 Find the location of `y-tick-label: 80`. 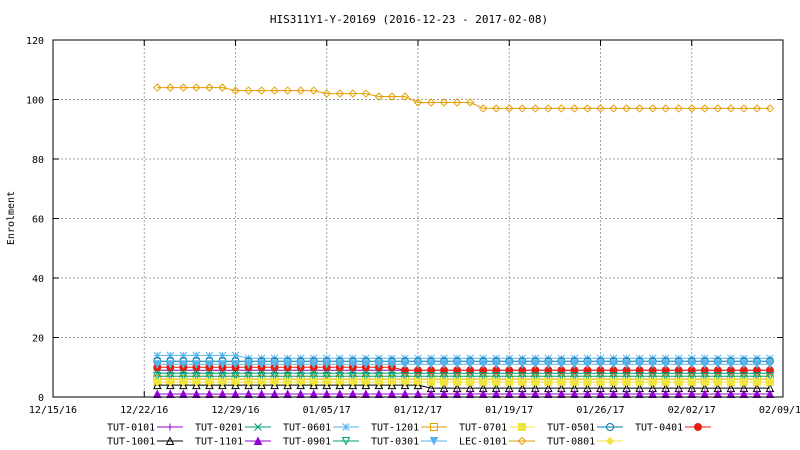

y-tick-label: 80 is located at coordinates (38, 160).